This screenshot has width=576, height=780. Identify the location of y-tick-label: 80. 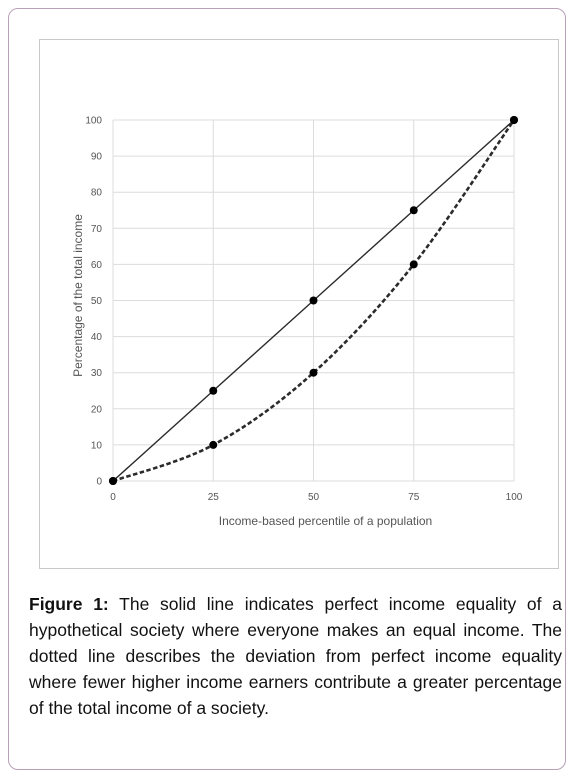
(97, 193).